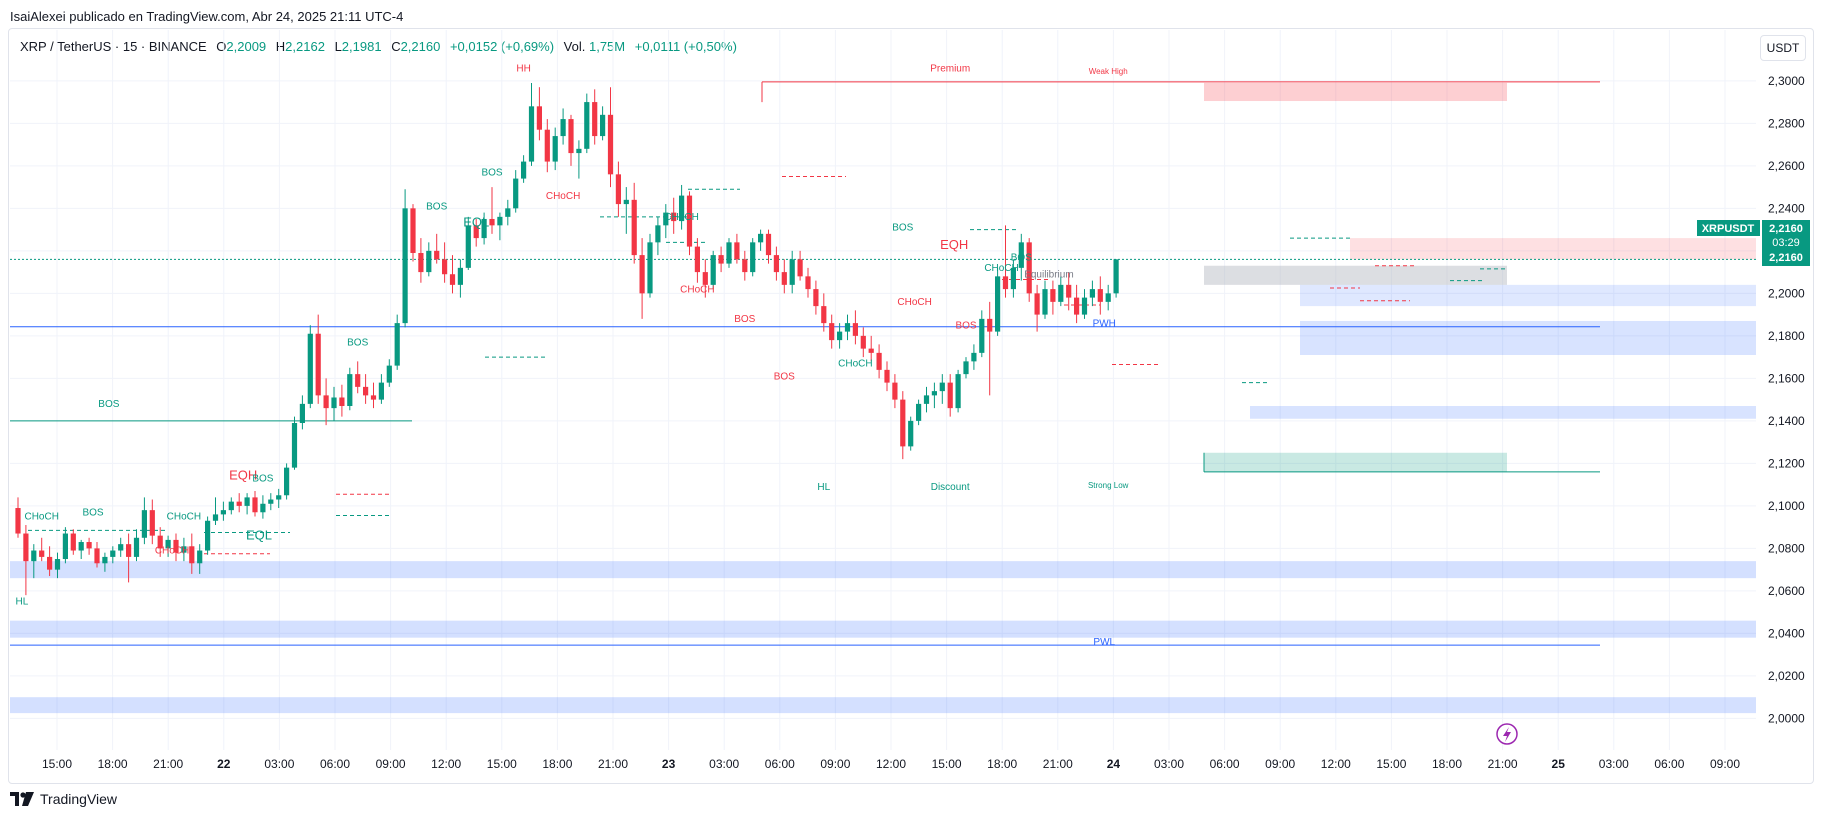  I want to click on symbol-name: XRP / TetherUS · 15 · BINANCE, so click(113, 46).